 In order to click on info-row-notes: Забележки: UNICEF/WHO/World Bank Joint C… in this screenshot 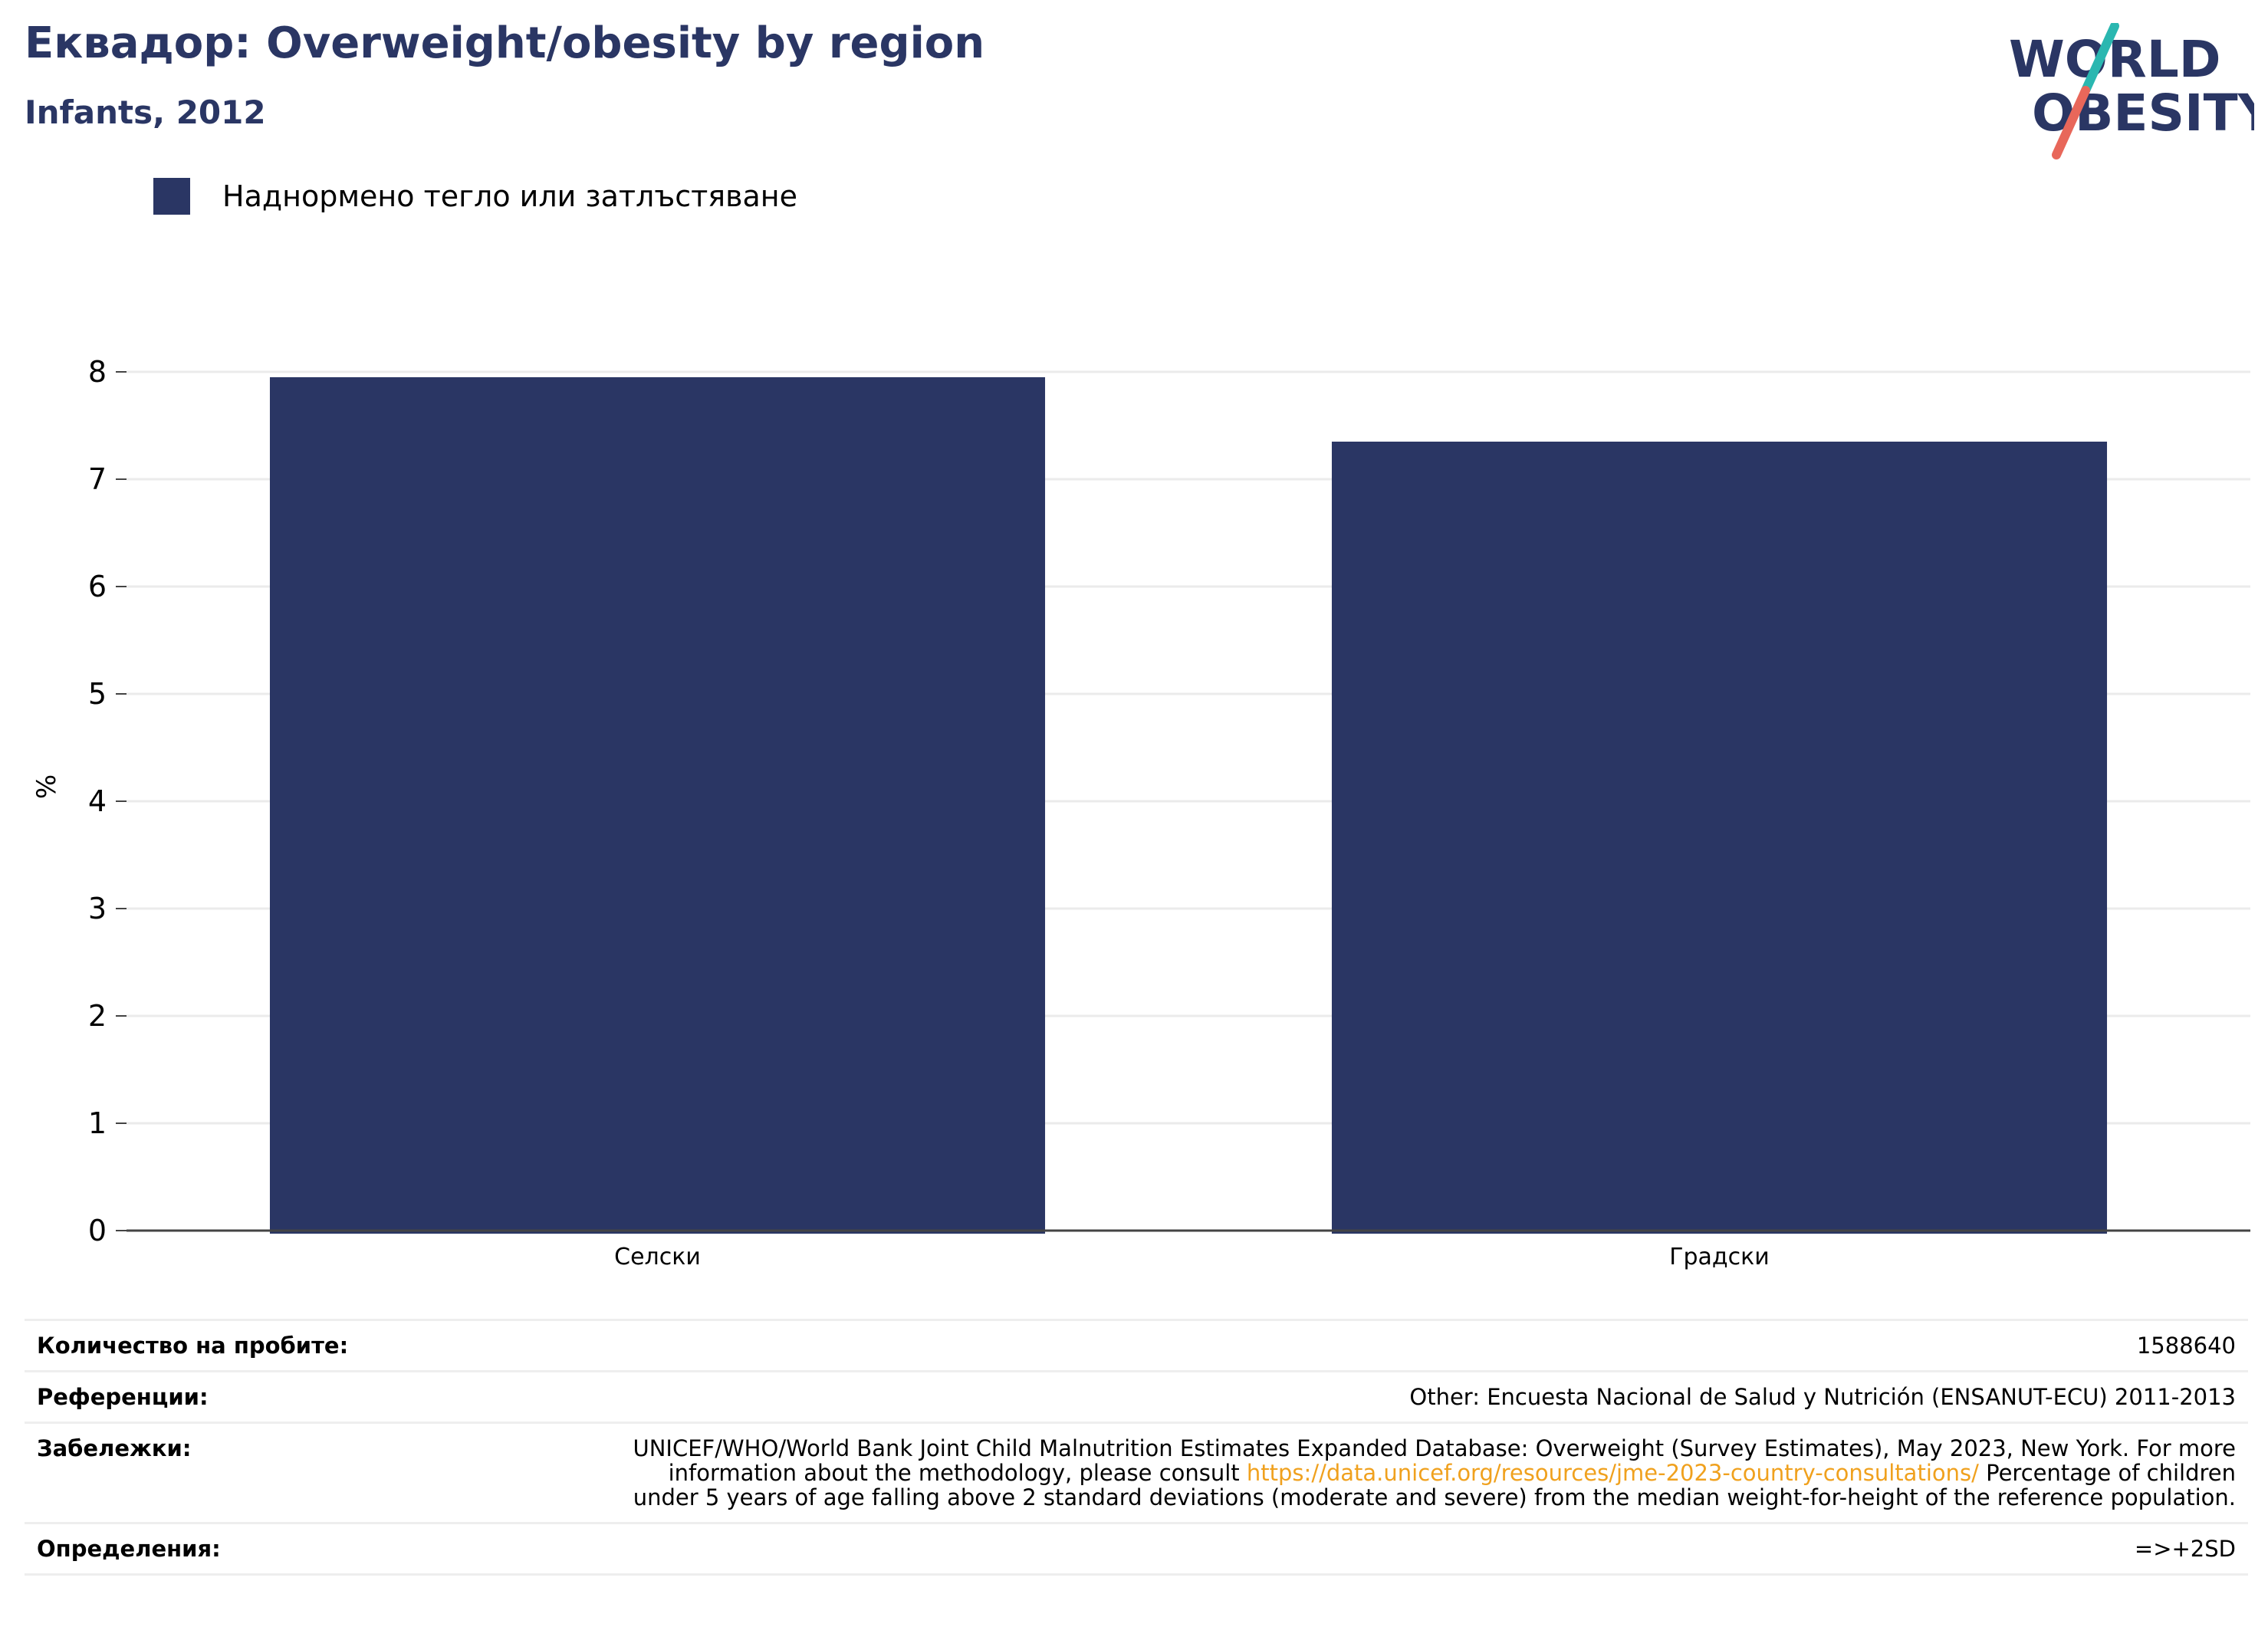, I will do `click(1136, 1473)`.